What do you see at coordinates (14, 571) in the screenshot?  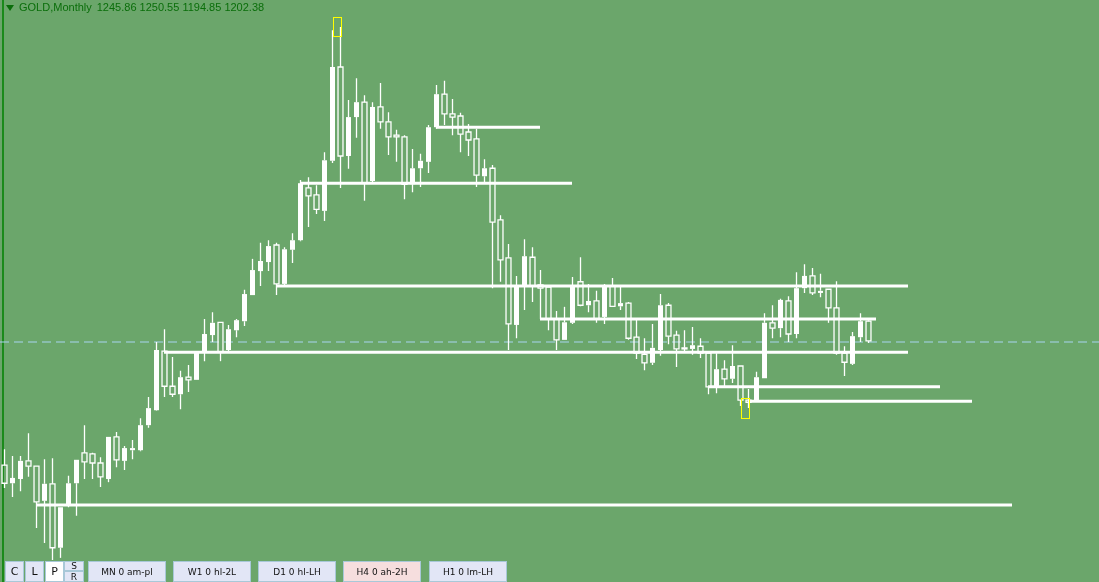 I see `text: C` at bounding box center [14, 571].